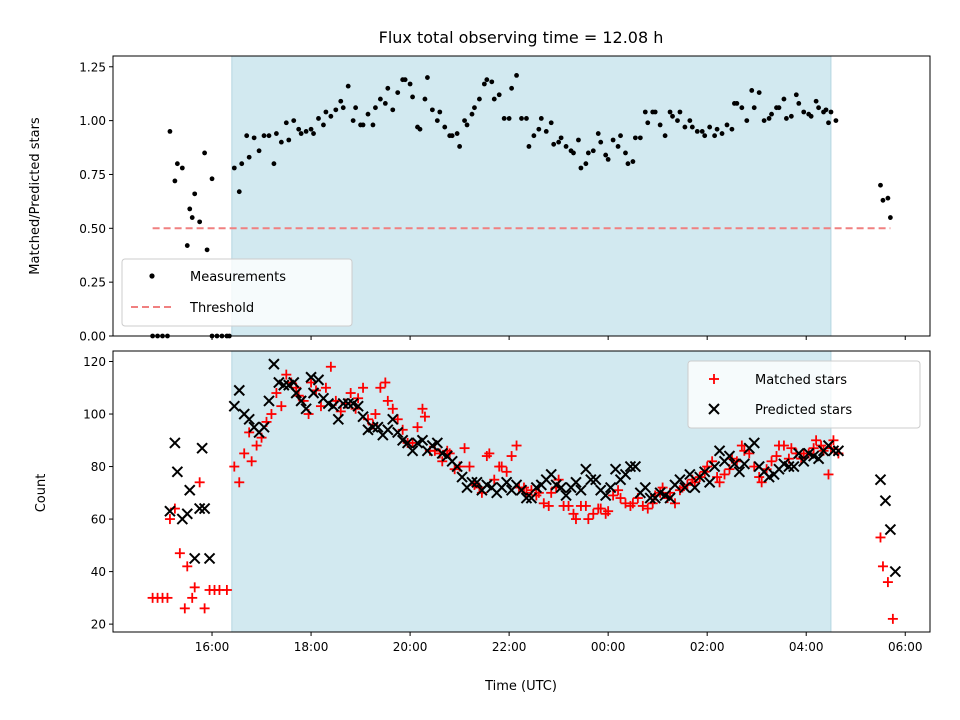  What do you see at coordinates (311, 647) in the screenshot?
I see `x-tick-label: 18:00` at bounding box center [311, 647].